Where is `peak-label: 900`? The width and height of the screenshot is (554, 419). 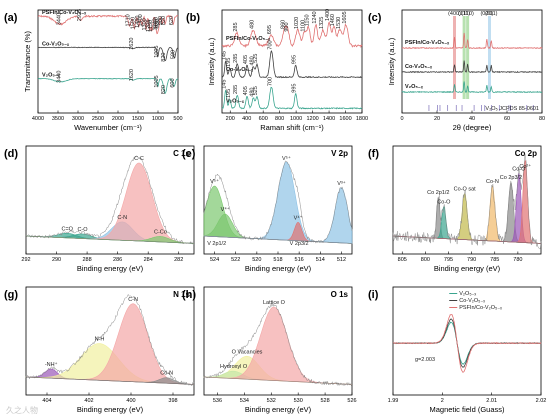 peak-label: 900 is located at coordinates (287, 26).